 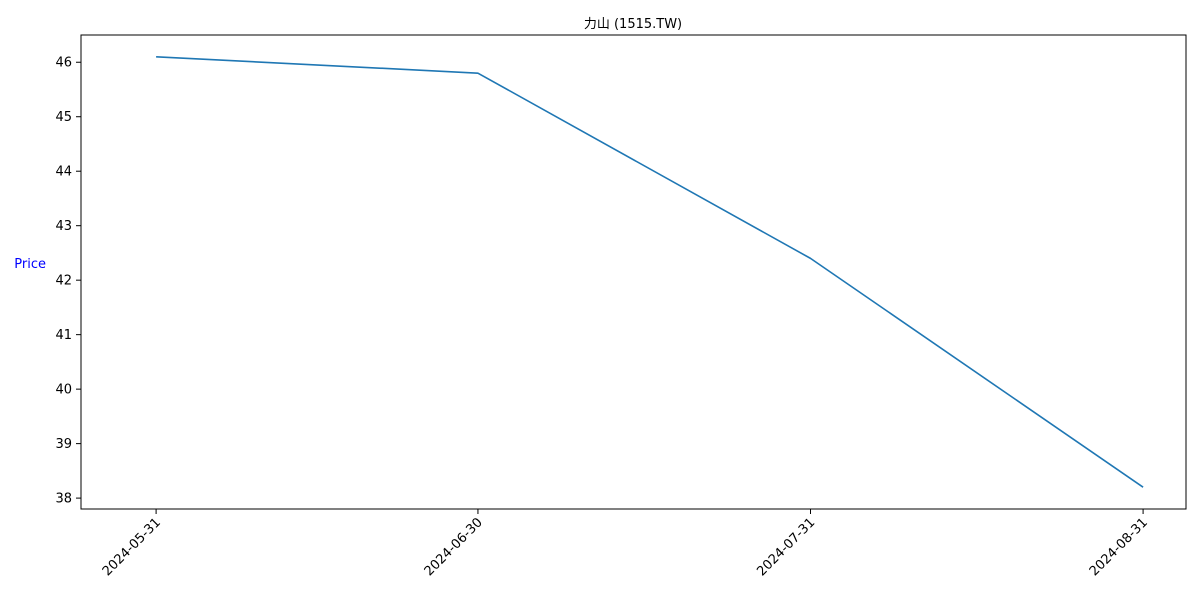 I want to click on y-tick-label: 45, so click(x=63, y=117).